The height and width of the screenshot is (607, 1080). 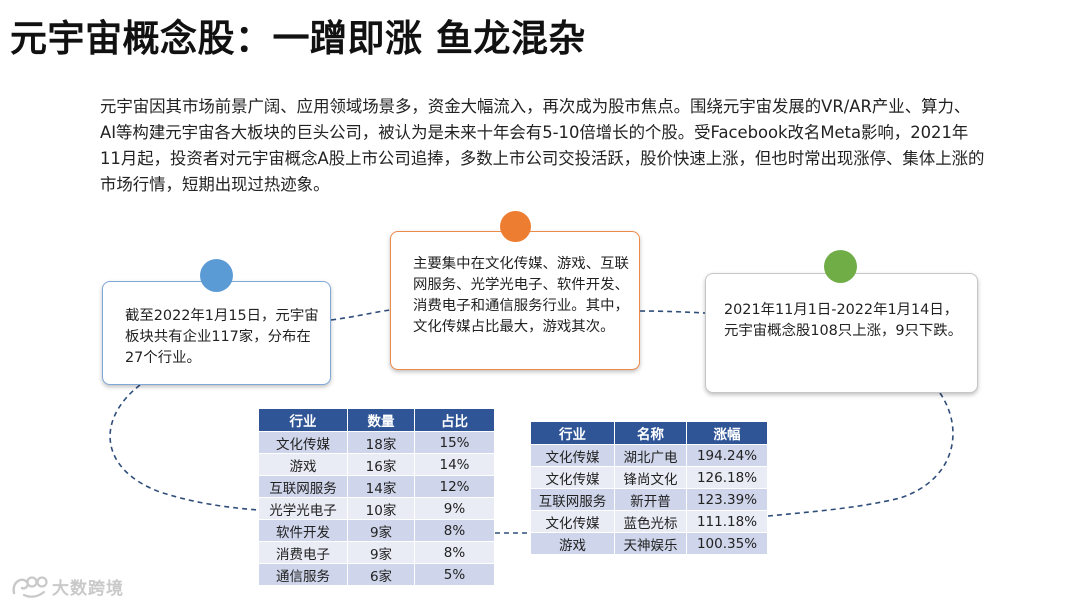 I want to click on card-enterprise-count: 截至2022年1月15日，元宇宙板块共有企业117家，分布在27个行业。, so click(x=216, y=333).